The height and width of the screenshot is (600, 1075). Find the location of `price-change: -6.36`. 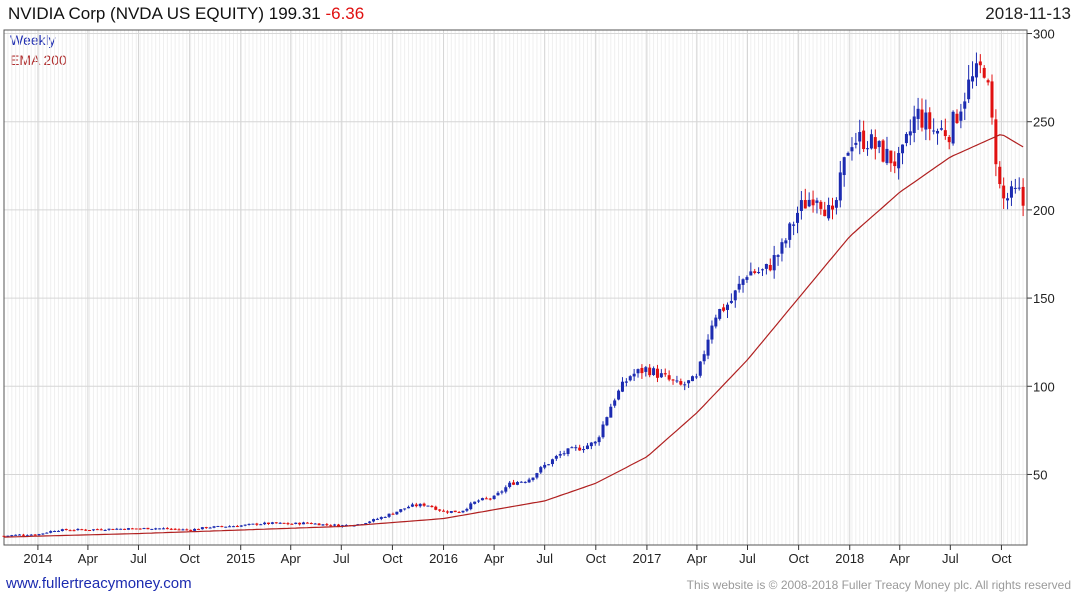

price-change: -6.36 is located at coordinates (345, 13).